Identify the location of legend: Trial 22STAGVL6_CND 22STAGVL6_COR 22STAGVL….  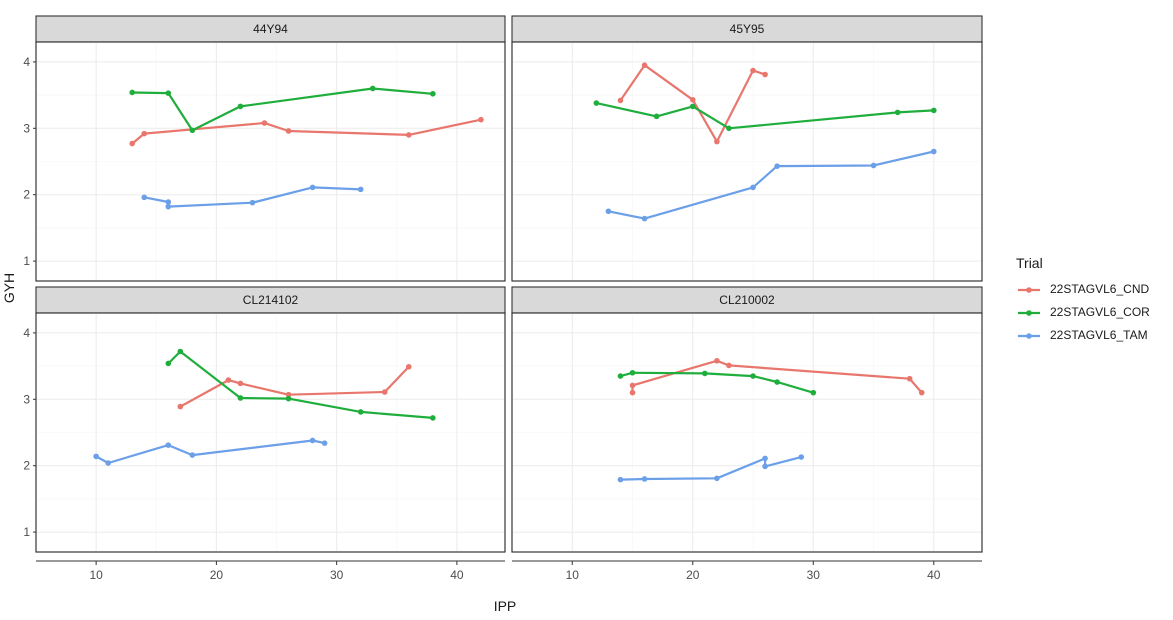
(1083, 298).